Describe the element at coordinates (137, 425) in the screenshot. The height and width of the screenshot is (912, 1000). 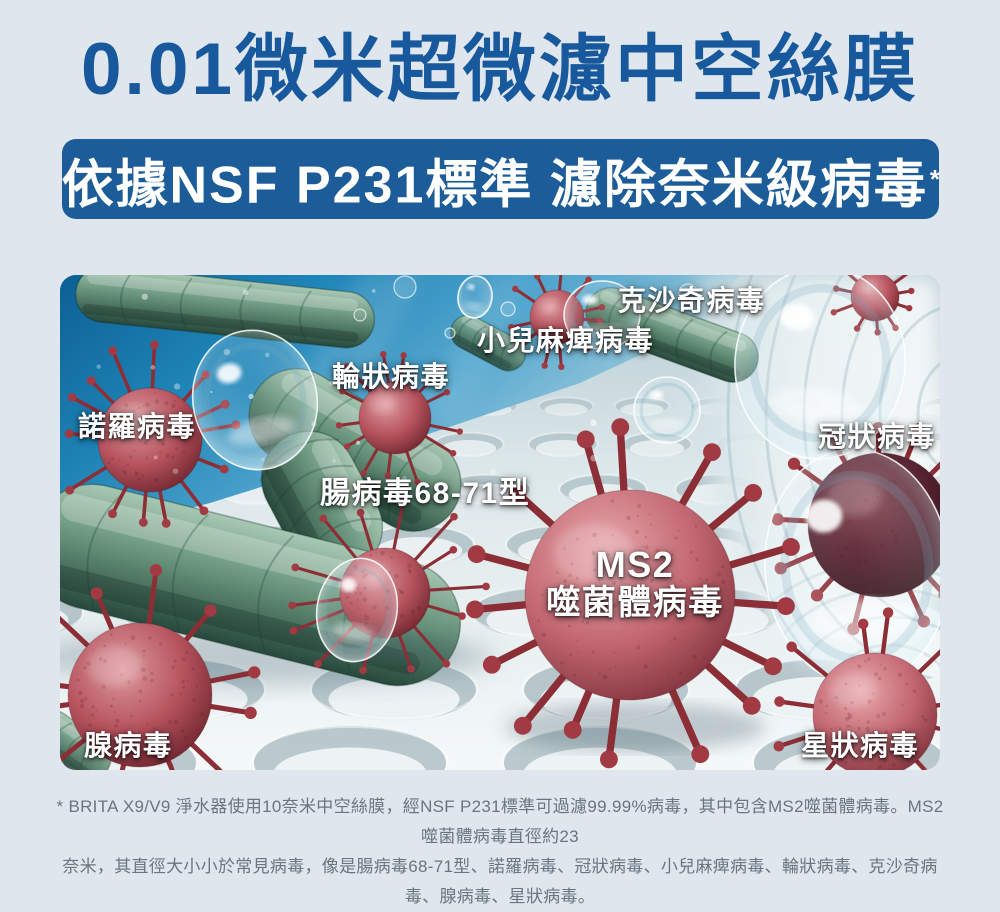
I see `label-norovirus: 諾羅病毒` at that location.